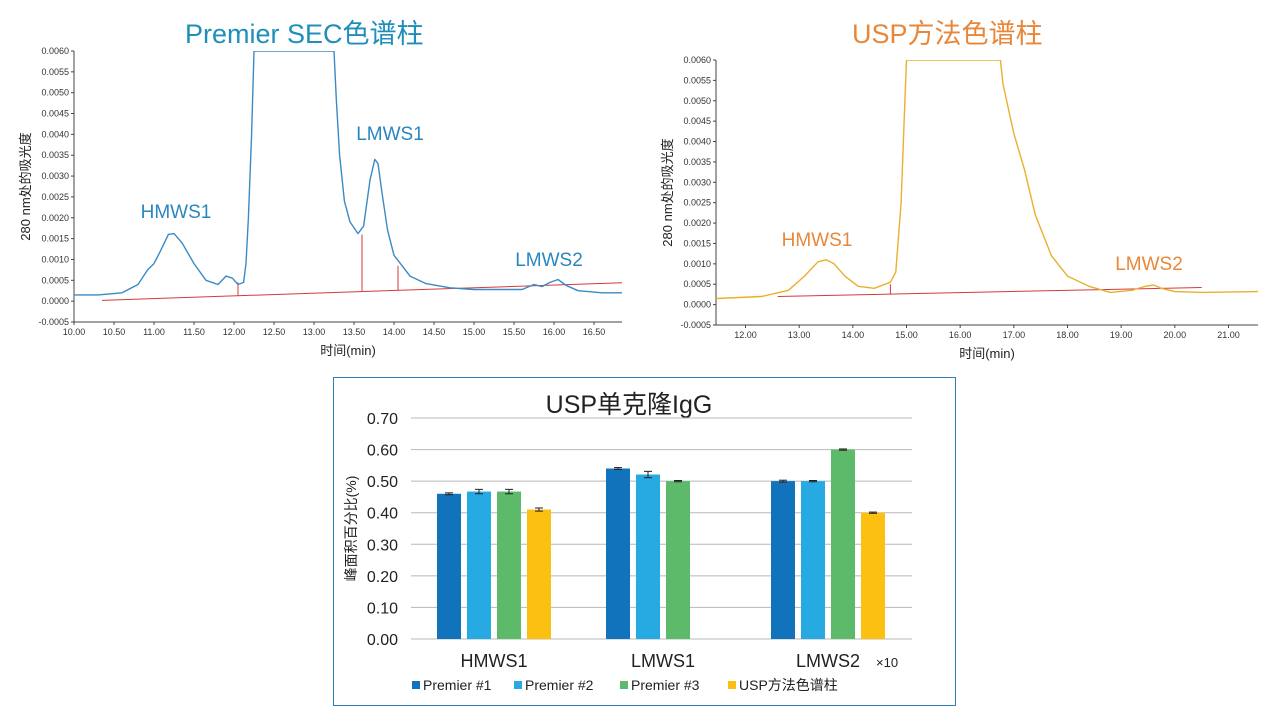 Image resolution: width=1280 pixels, height=727 pixels. I want to click on left-x-tick-label: 14.50, so click(434, 332).